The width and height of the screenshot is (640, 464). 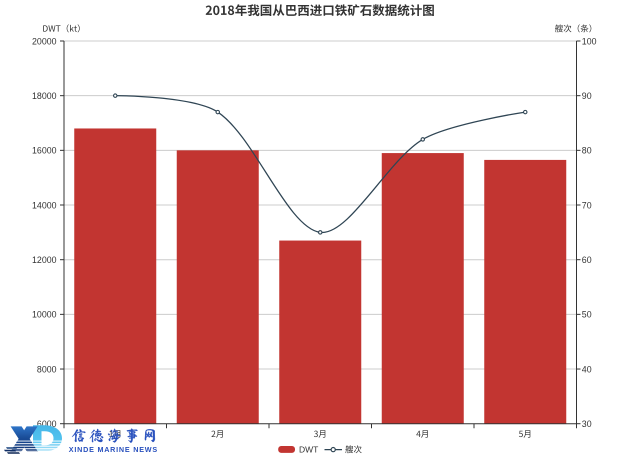 I want to click on svg-text: 50, so click(x=587, y=315).